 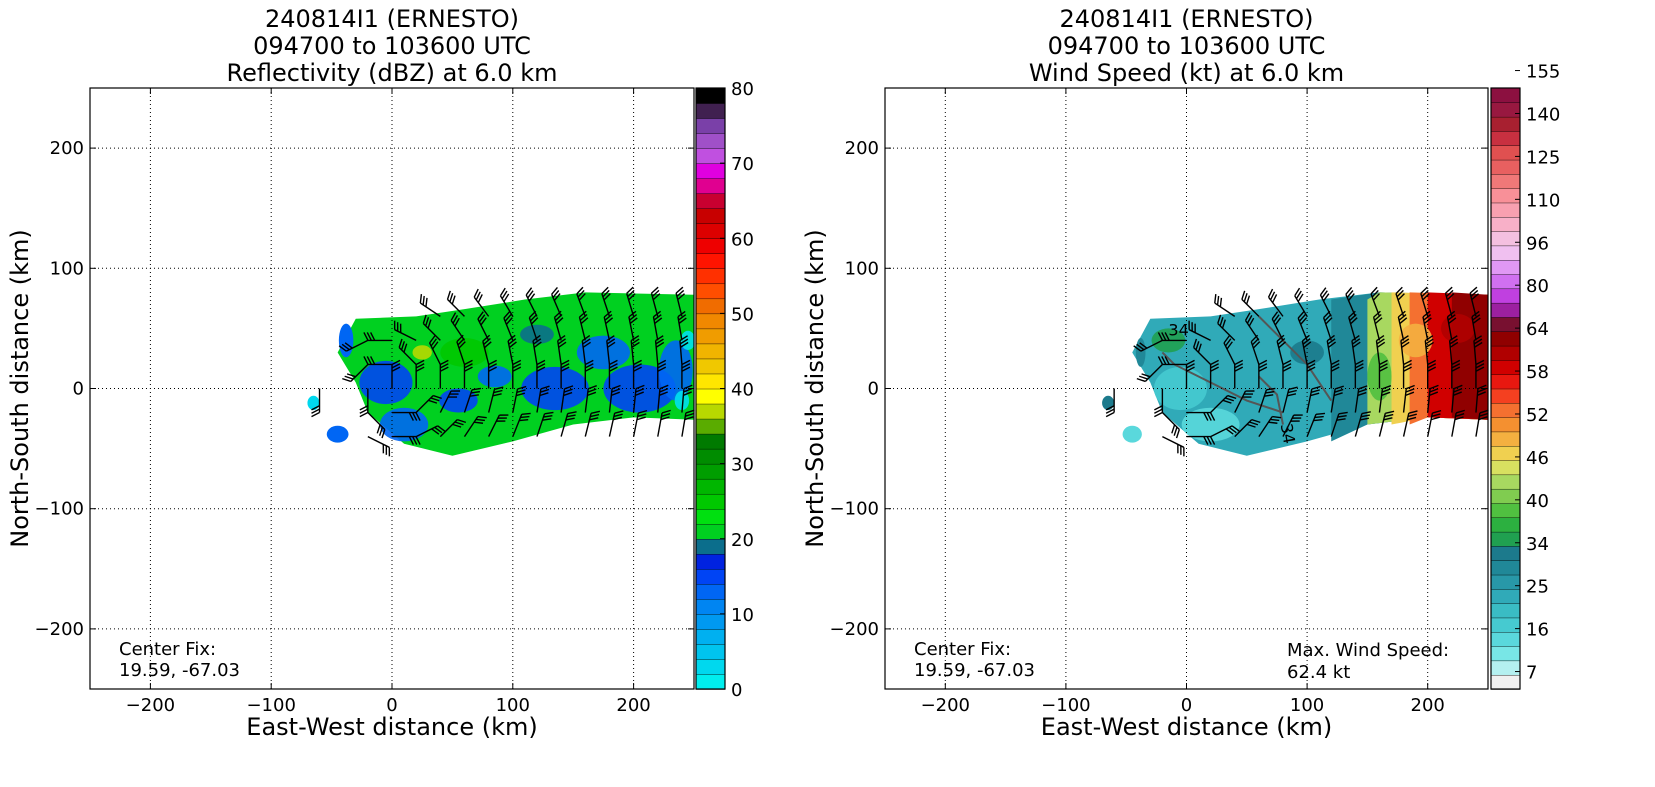 I want to click on left-colorbar: 0 10 20 30 40 50 60 70 80, so click(x=724, y=390).